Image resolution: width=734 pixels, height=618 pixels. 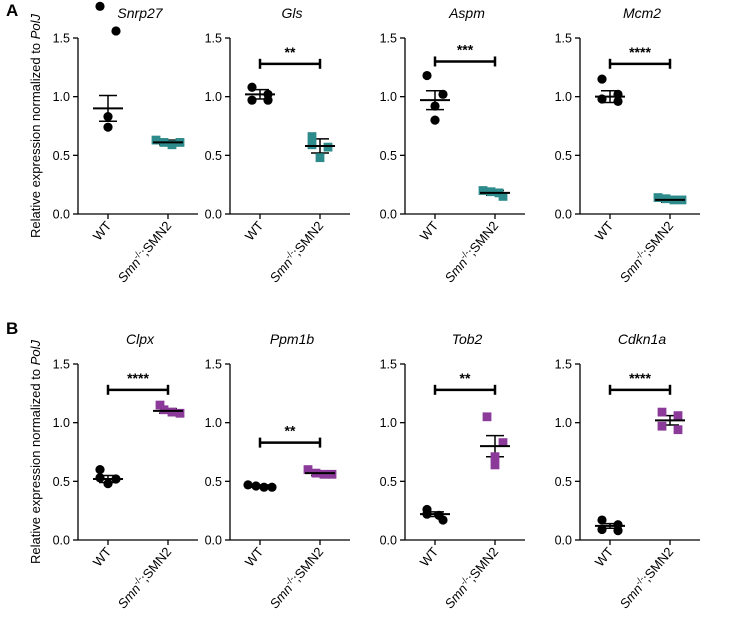 I want to click on panel-label: B, so click(x=12, y=328).